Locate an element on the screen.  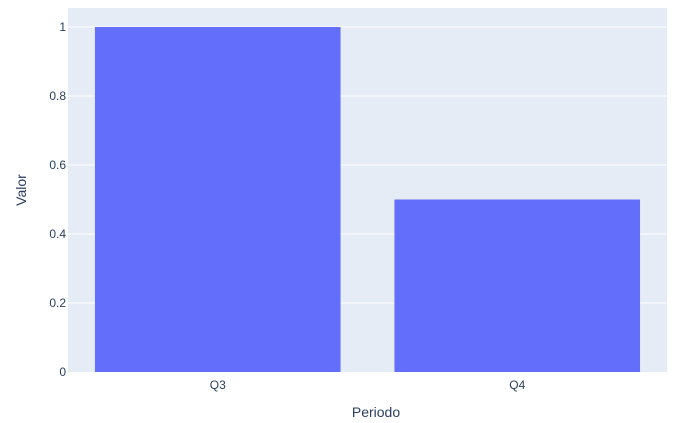
y-tick-label: 0.2 is located at coordinates (57, 303).